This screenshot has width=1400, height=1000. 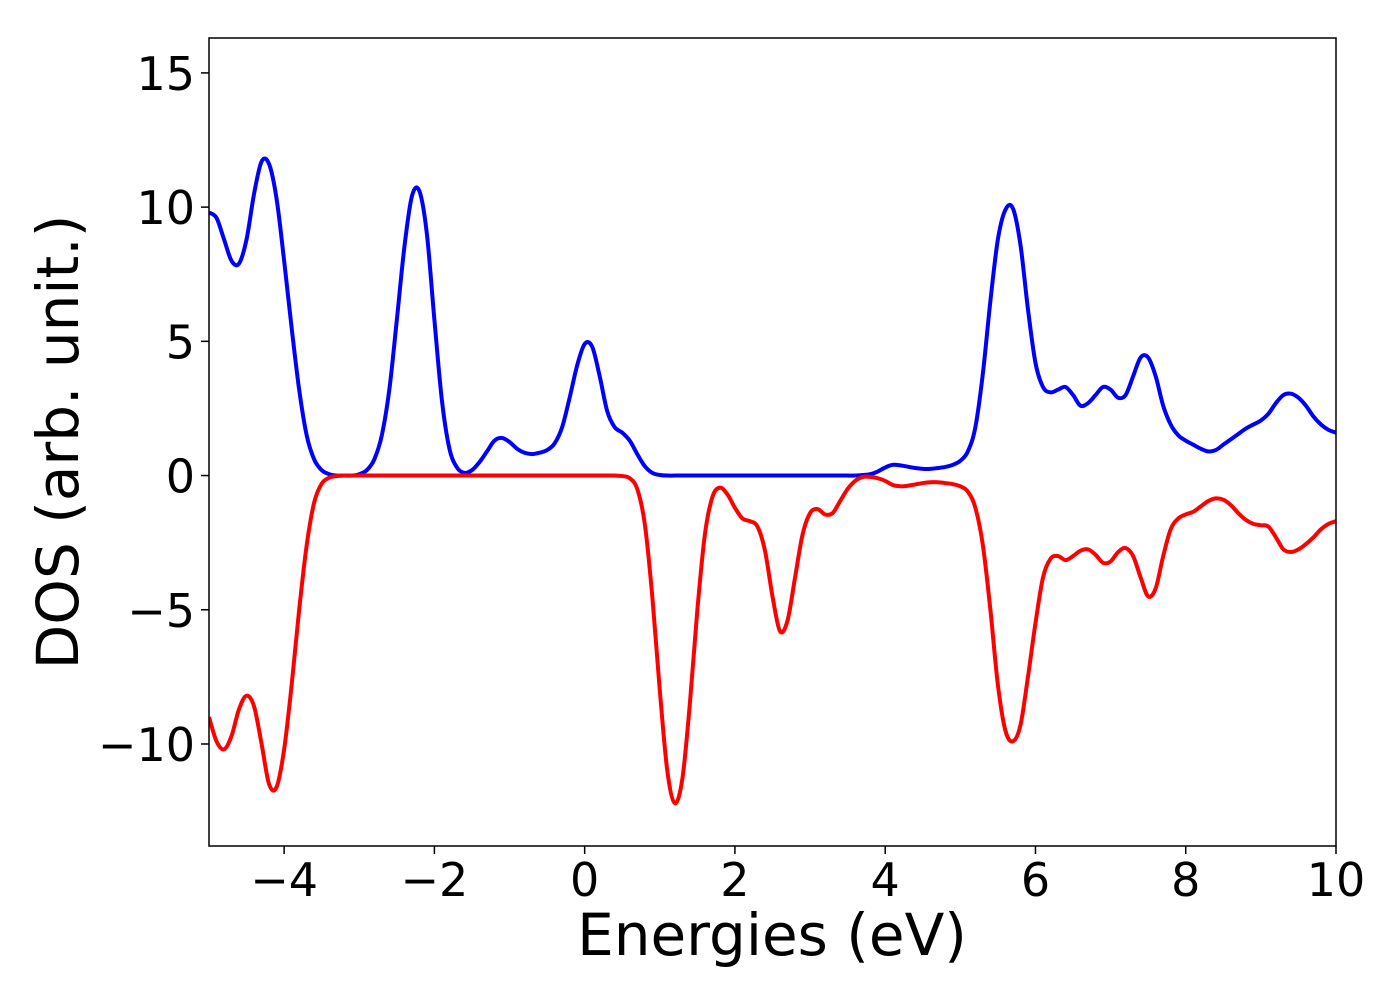 I want to click on y-axis-label: DOS (arb. unit.), so click(x=58, y=442).